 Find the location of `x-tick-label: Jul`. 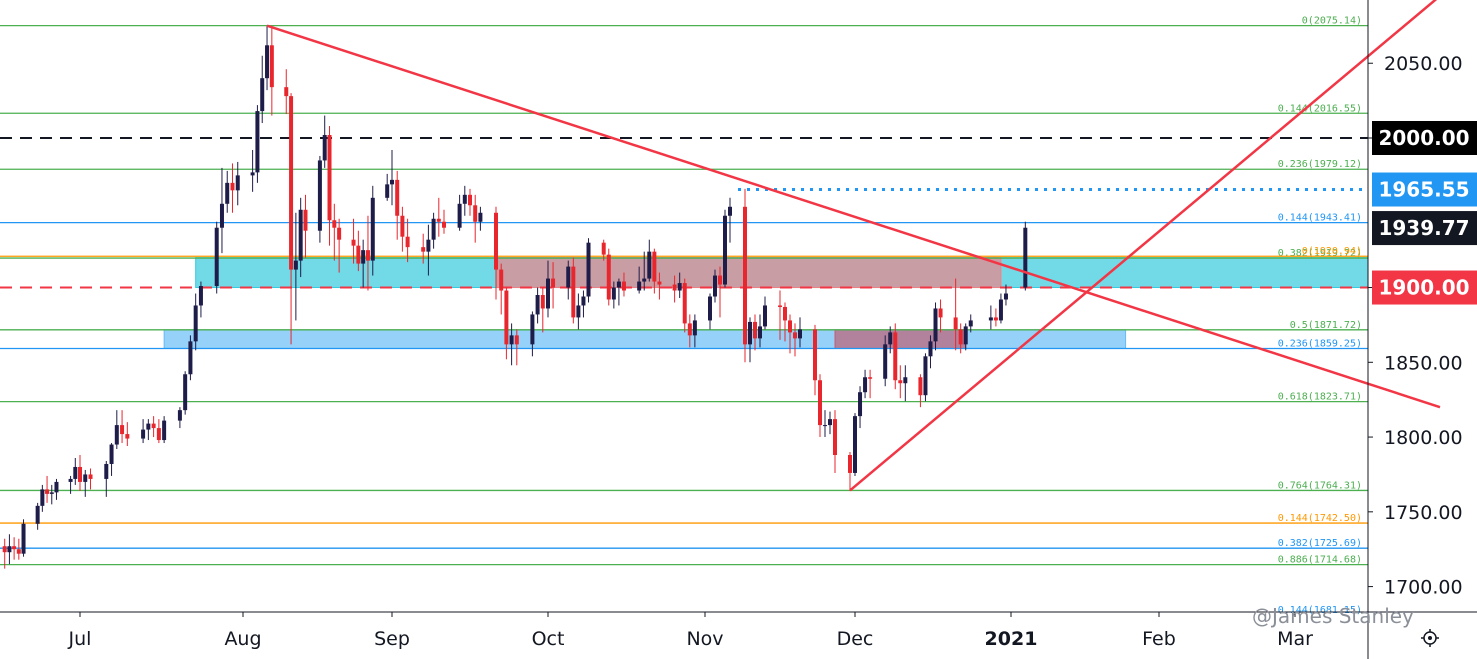

x-tick-label: Jul is located at coordinates (80, 639).